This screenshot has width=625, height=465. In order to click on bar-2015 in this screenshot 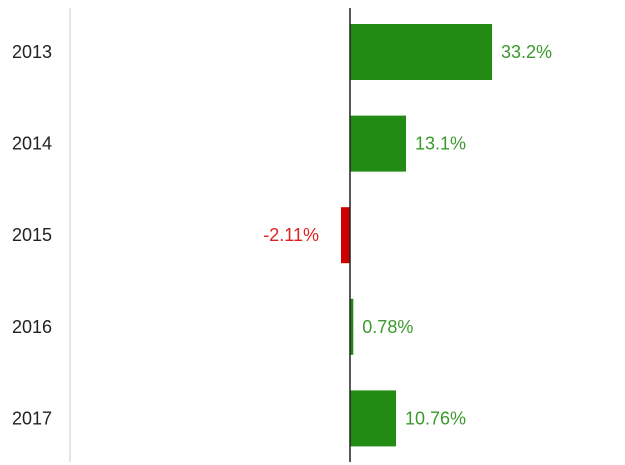, I will do `click(345, 235)`.